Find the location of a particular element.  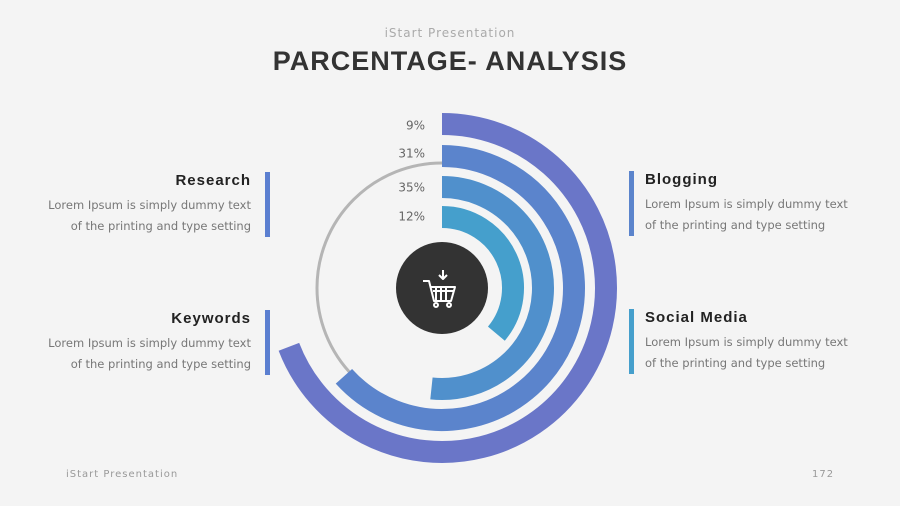

item-title: Research is located at coordinates (213, 180).